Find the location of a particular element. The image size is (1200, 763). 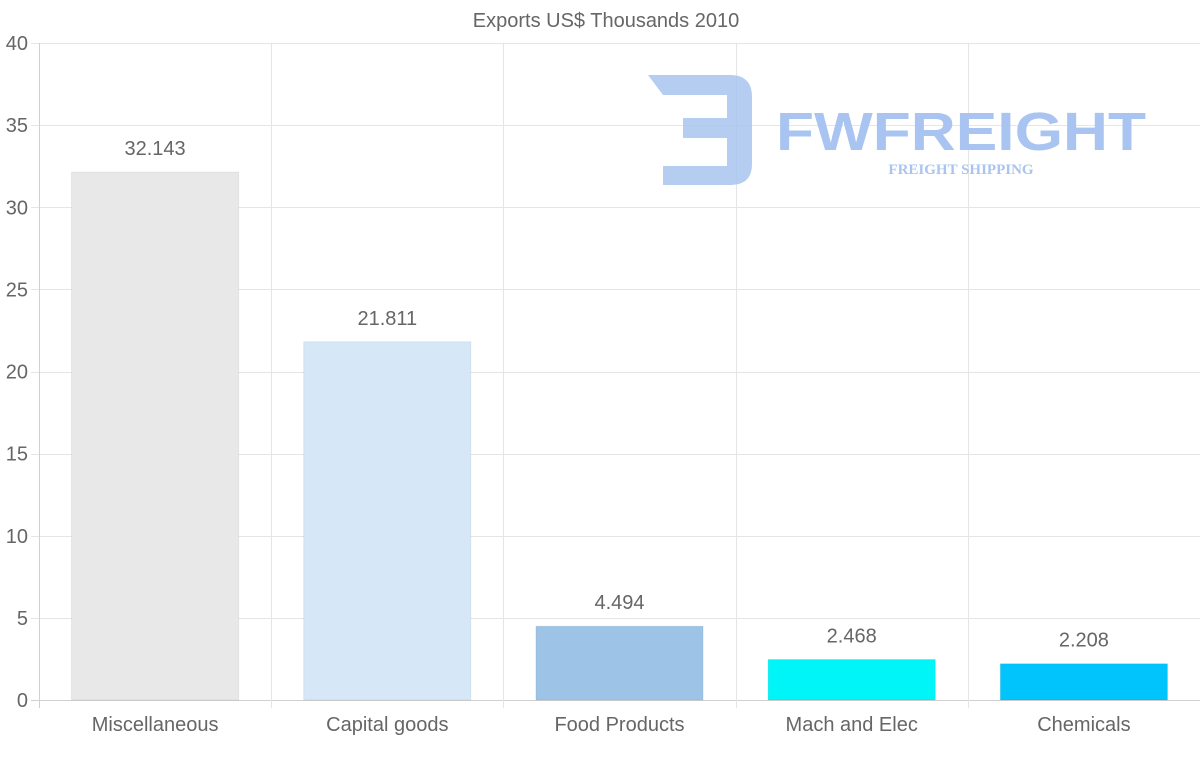

bar-value-label: 32.143 is located at coordinates (155, 149).